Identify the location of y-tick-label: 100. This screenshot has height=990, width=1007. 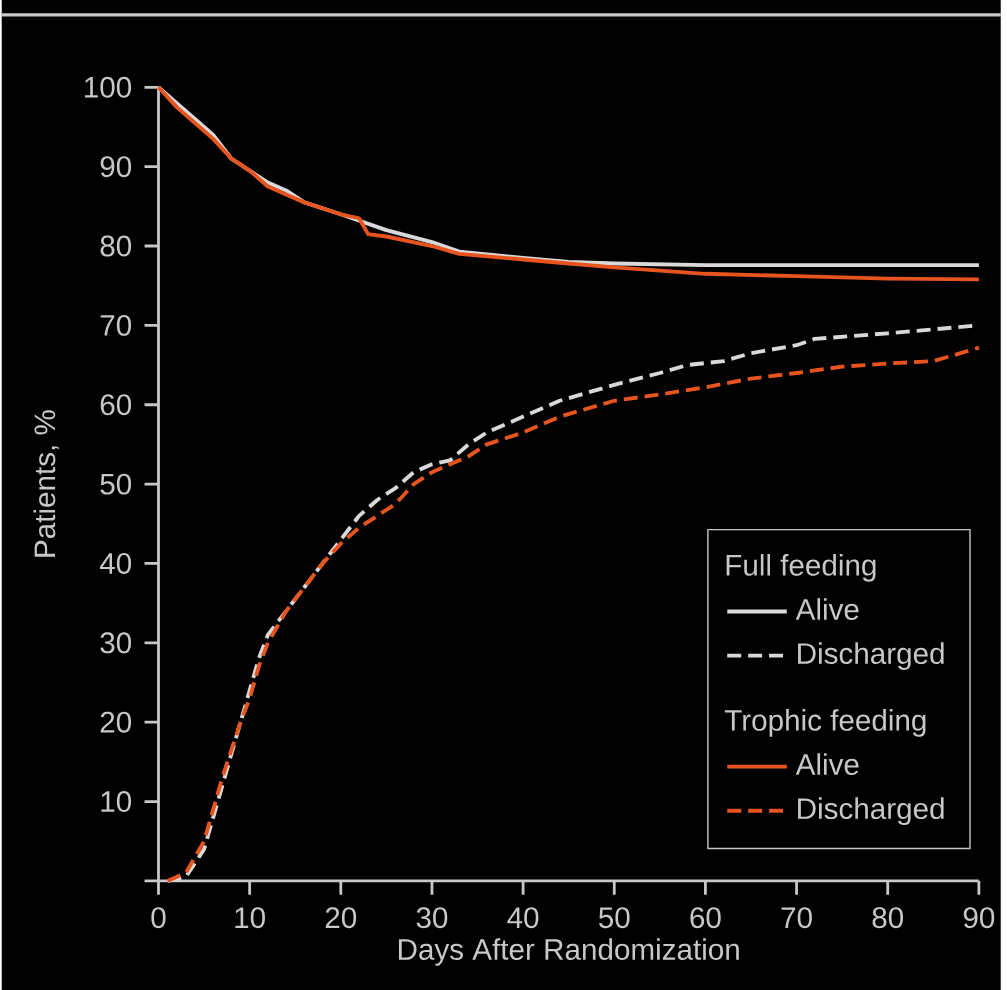
(108, 87).